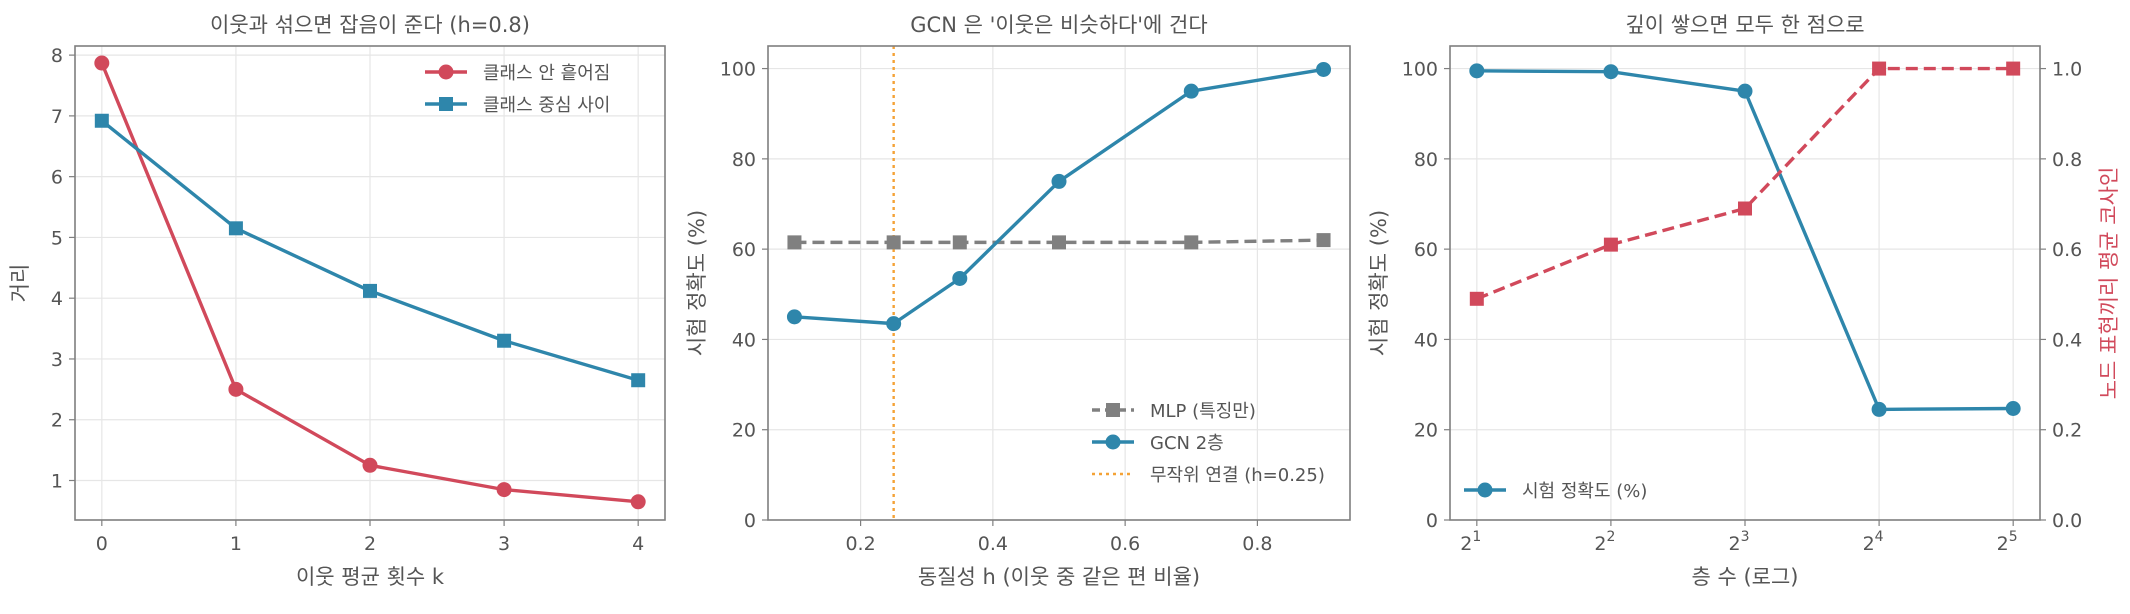 The image size is (2130, 614). What do you see at coordinates (370, 577) in the screenshot?
I see `x-axis-label: 이웃 평균 횟수 k` at bounding box center [370, 577].